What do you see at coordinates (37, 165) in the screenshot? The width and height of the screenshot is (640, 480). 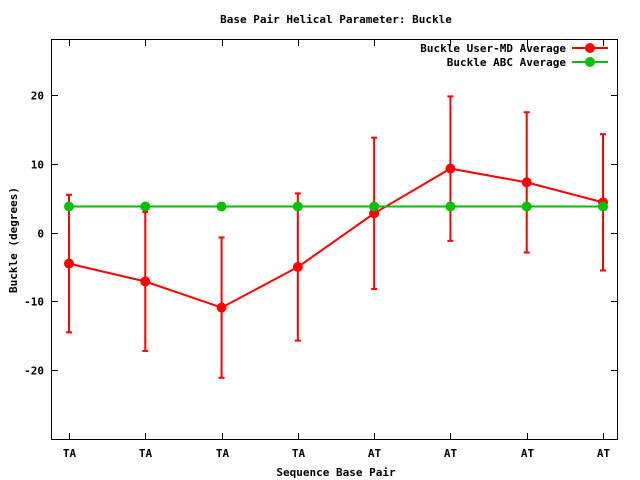 I see `y-tick-label: 10` at bounding box center [37, 165].